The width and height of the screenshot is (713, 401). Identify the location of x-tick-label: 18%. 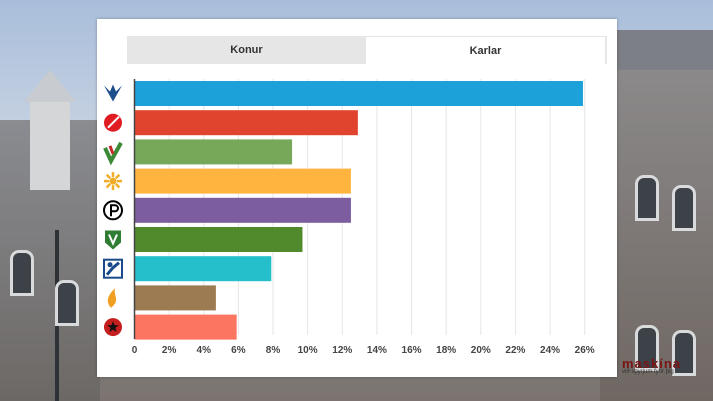
(446, 350).